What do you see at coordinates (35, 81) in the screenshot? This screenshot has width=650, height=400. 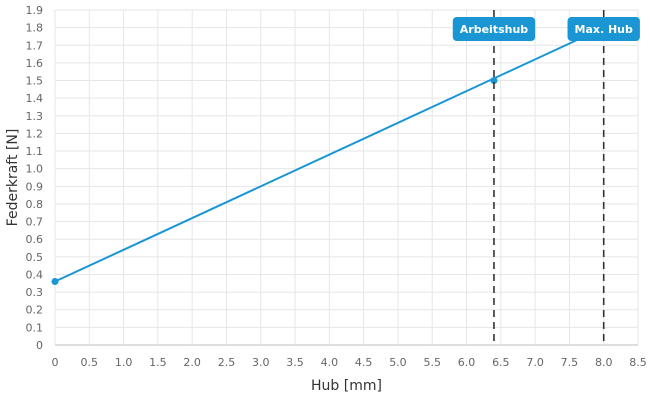 I see `y-tick-label: 1.5` at bounding box center [35, 81].